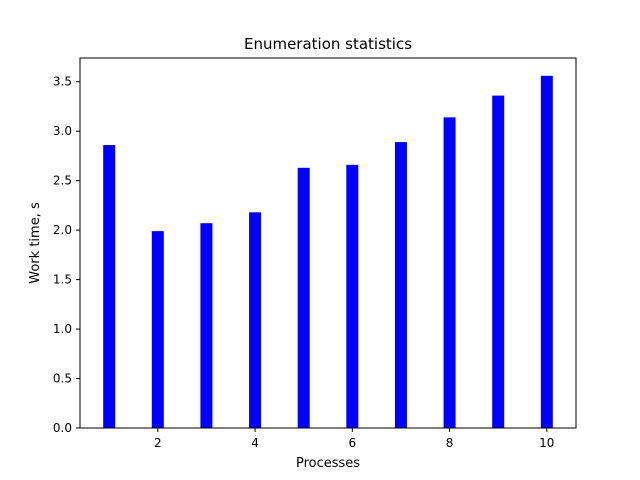 The width and height of the screenshot is (640, 480). Describe the element at coordinates (62, 280) in the screenshot. I see `y-tick-label: 1.5` at that location.